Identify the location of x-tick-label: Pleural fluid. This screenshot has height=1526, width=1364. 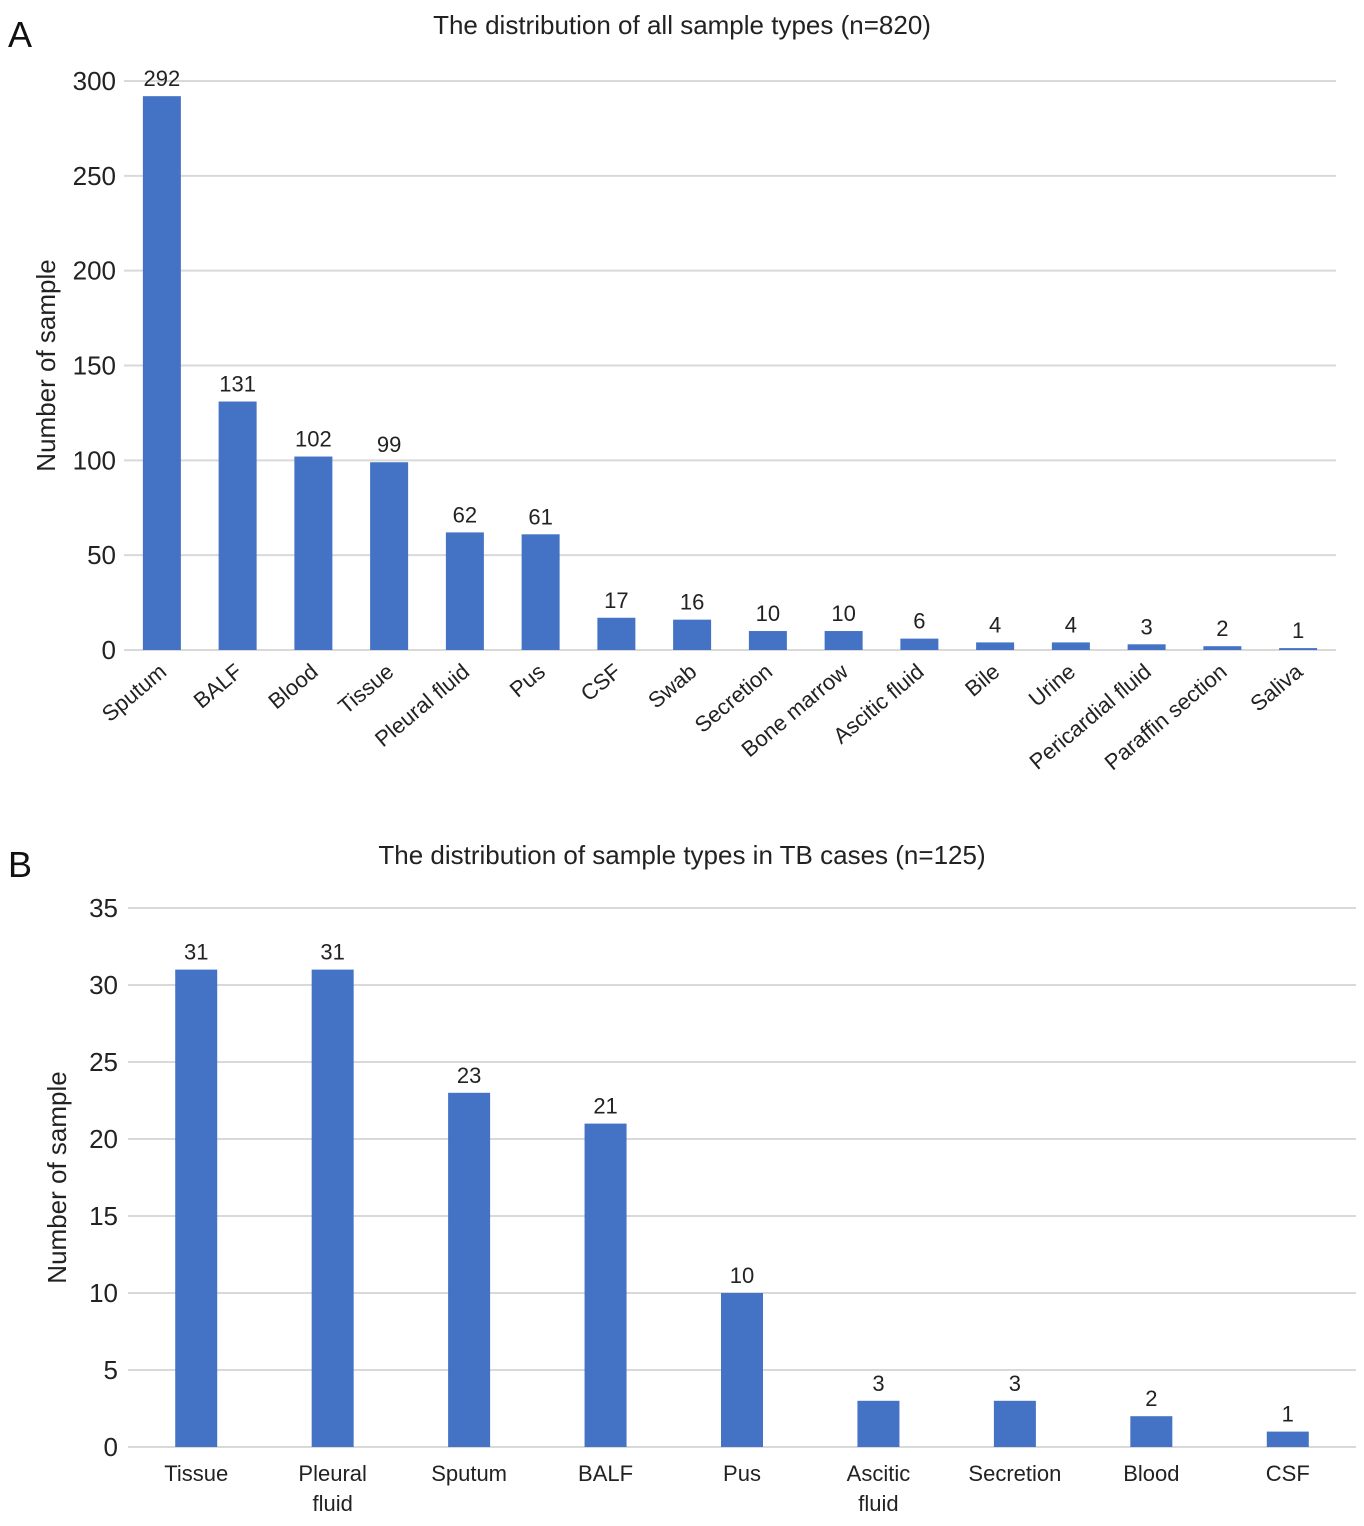
(332, 1488).